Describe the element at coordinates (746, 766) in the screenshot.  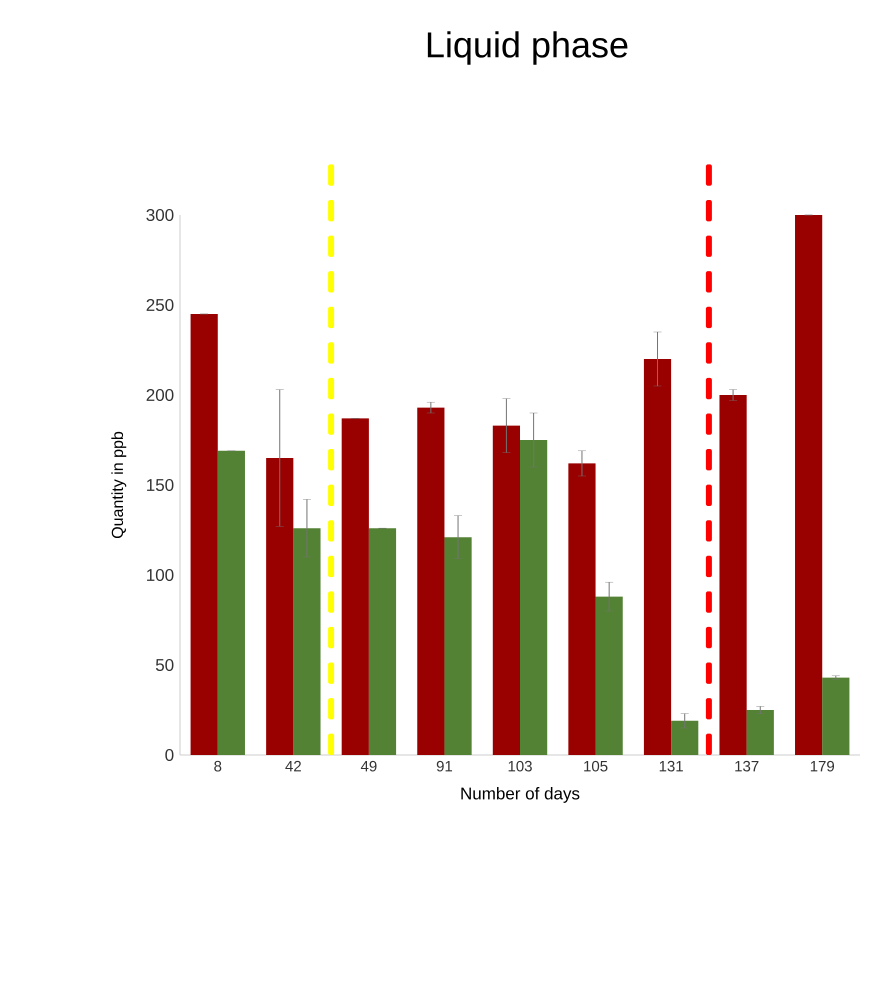
I see `x-tick-label: 137` at that location.